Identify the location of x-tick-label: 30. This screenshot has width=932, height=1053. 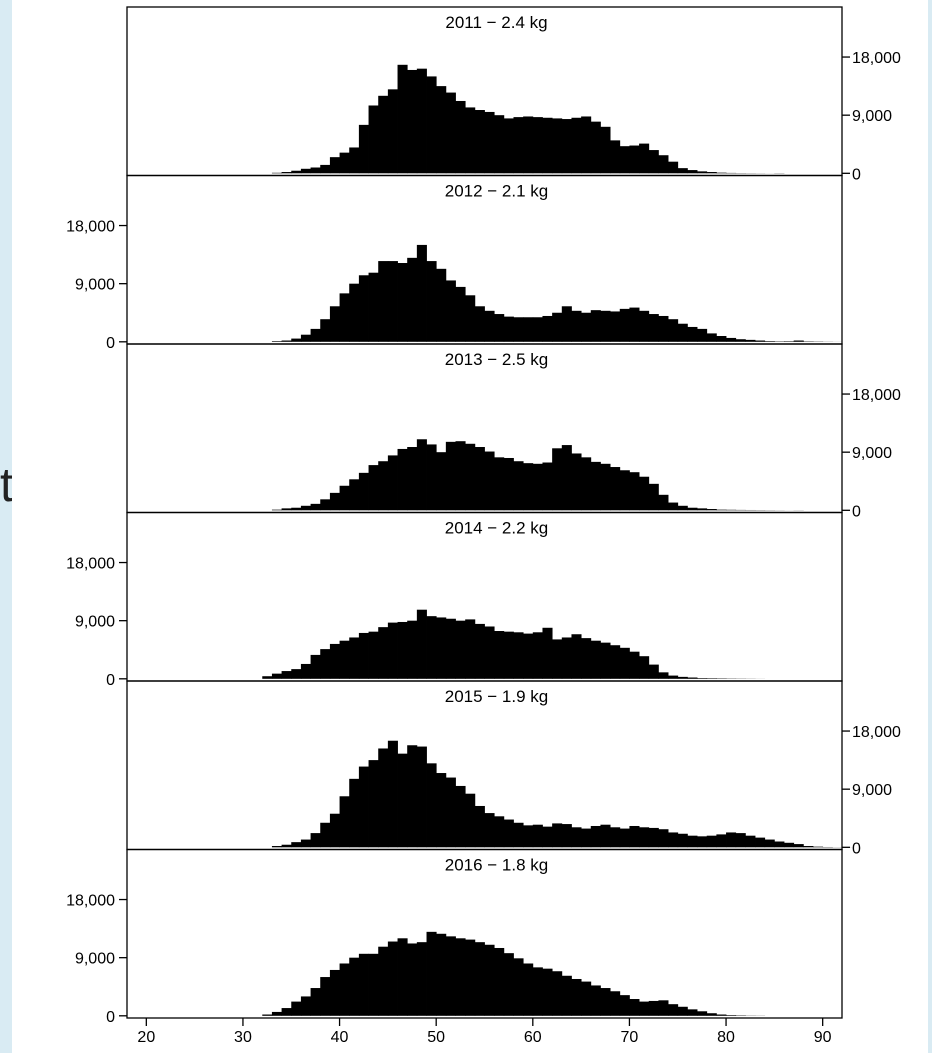
(243, 1037).